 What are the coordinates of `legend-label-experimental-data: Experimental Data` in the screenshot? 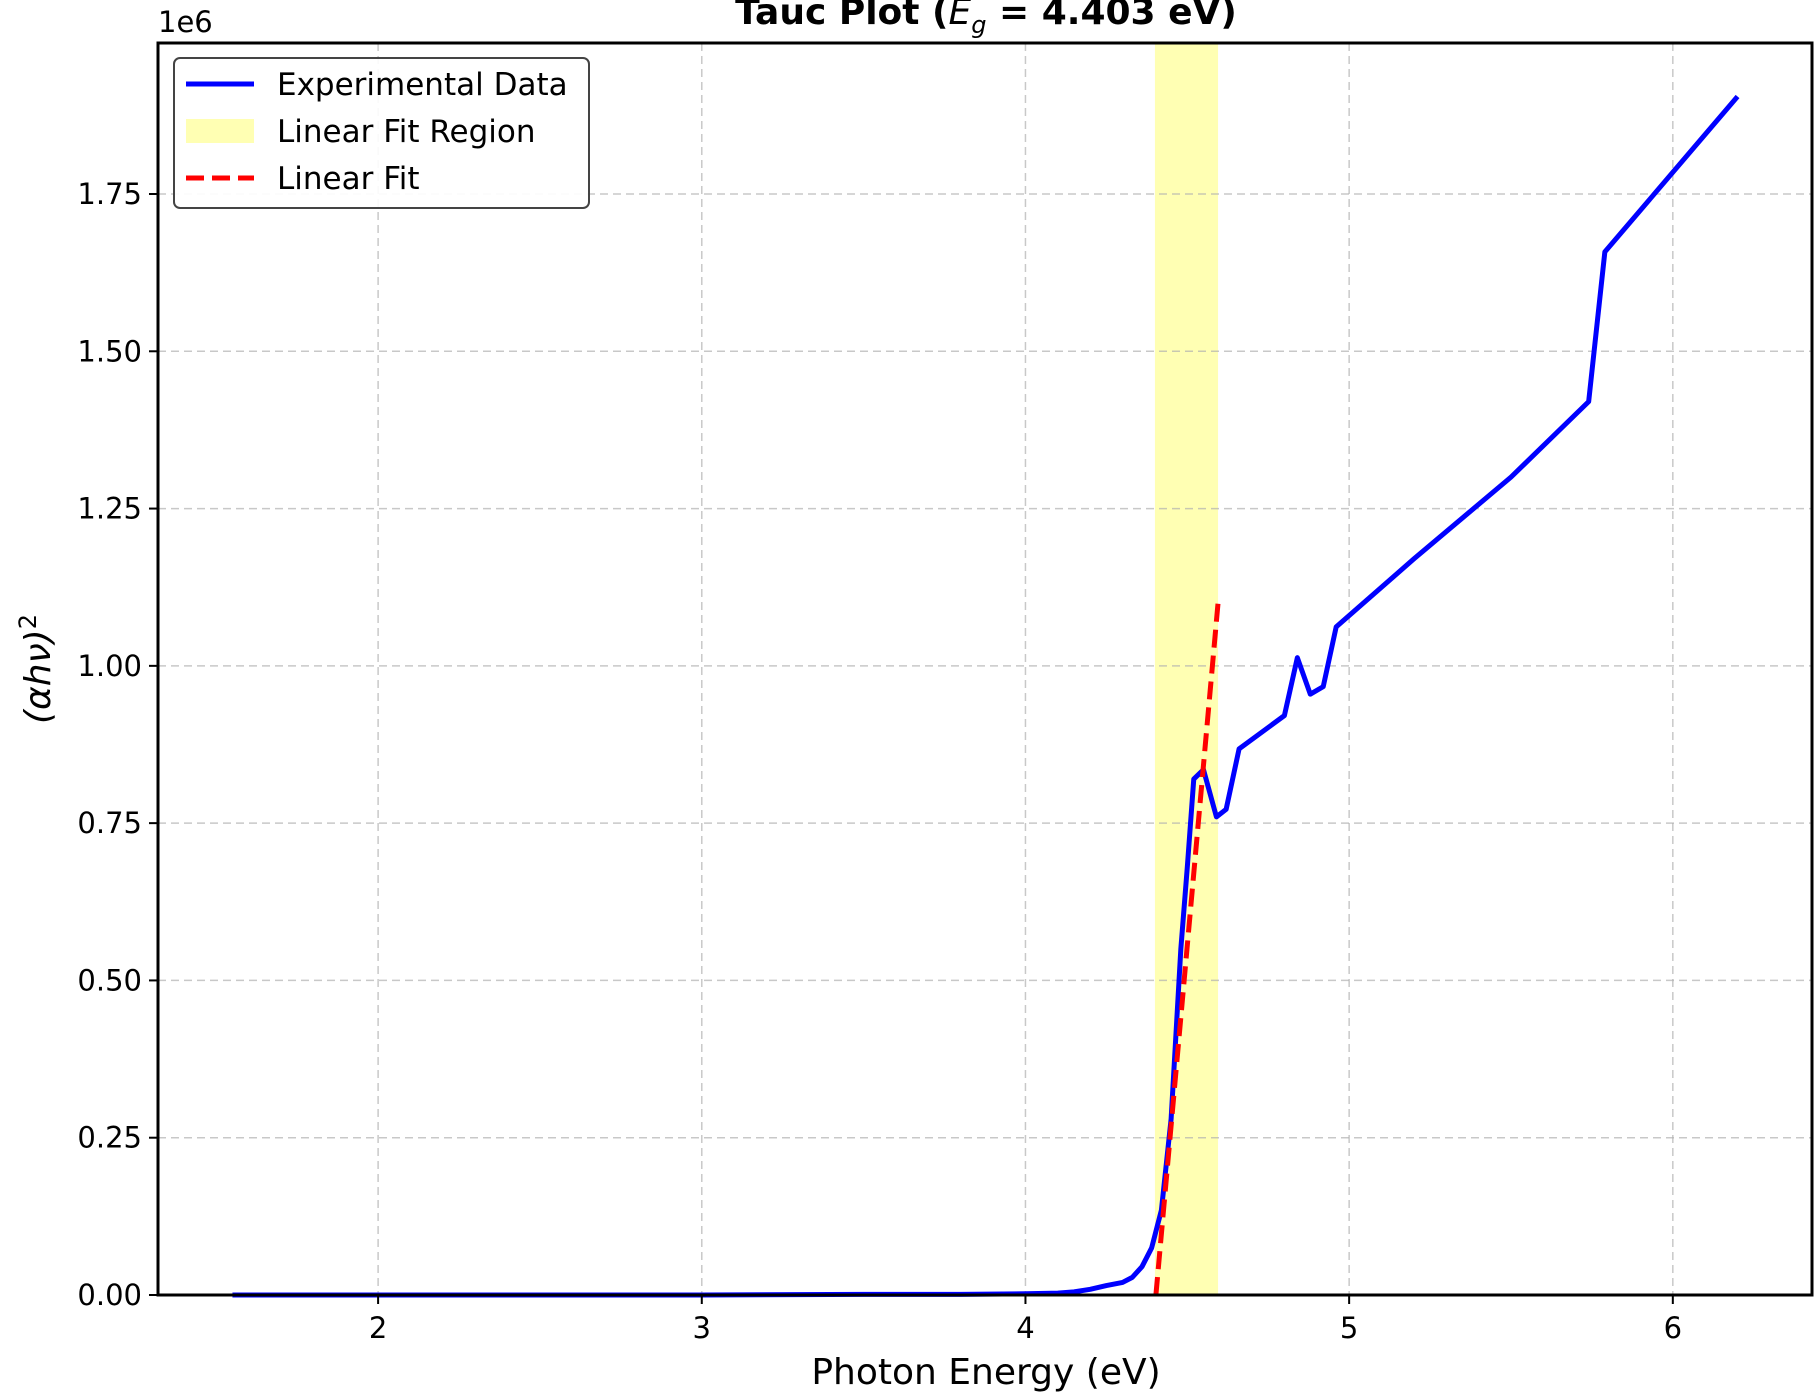 It's located at (422, 85).